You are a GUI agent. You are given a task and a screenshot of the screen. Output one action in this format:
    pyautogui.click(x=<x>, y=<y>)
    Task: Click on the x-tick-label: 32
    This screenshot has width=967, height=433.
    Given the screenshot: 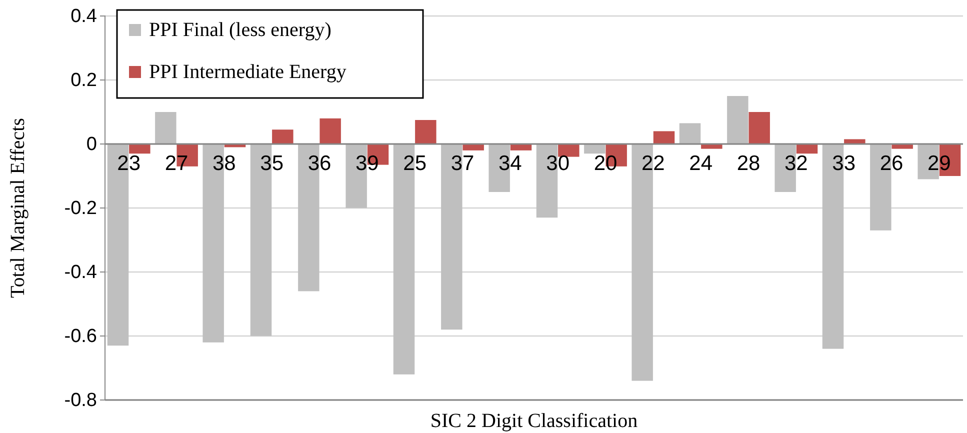 What is the action you would take?
    pyautogui.click(x=796, y=164)
    